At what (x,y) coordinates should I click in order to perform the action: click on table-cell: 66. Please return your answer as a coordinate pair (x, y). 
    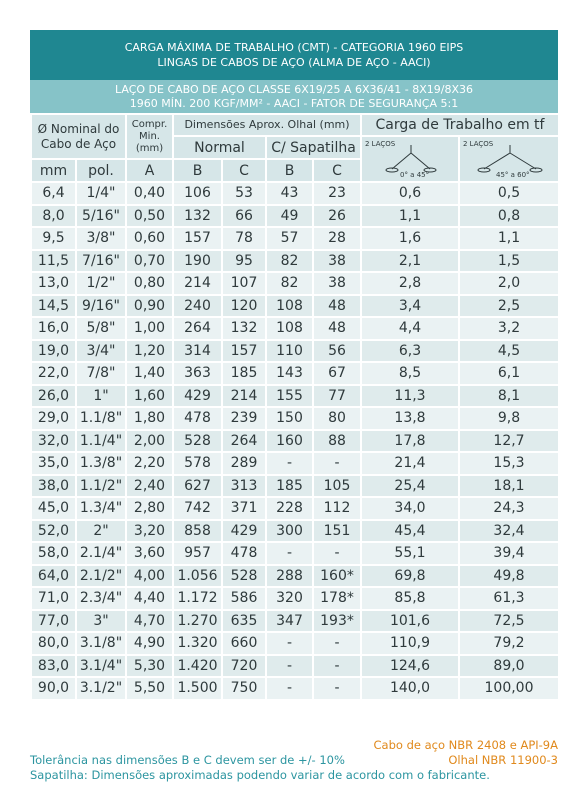
    Looking at the image, I should click on (244, 215).